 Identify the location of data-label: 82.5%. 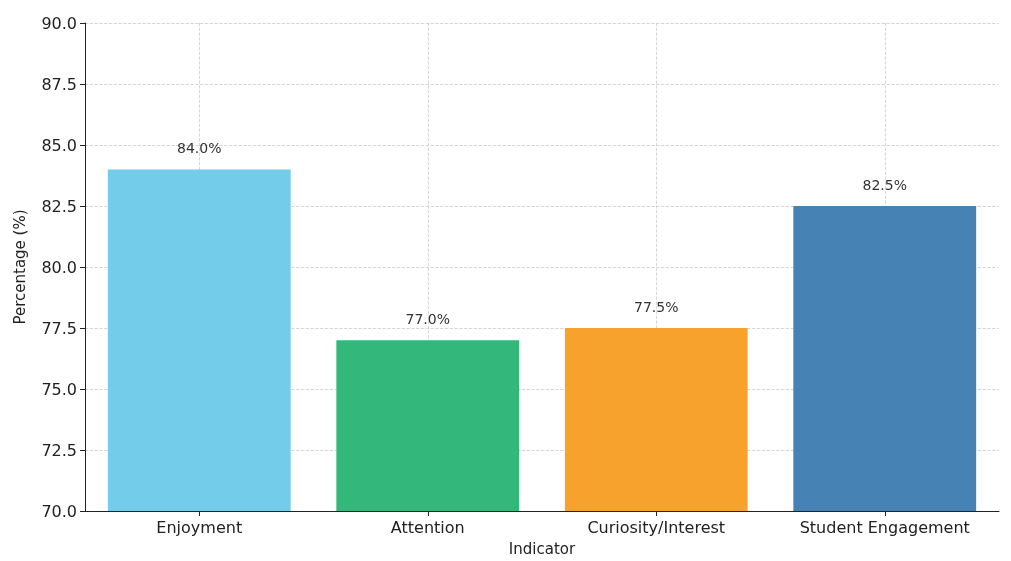
(884, 185).